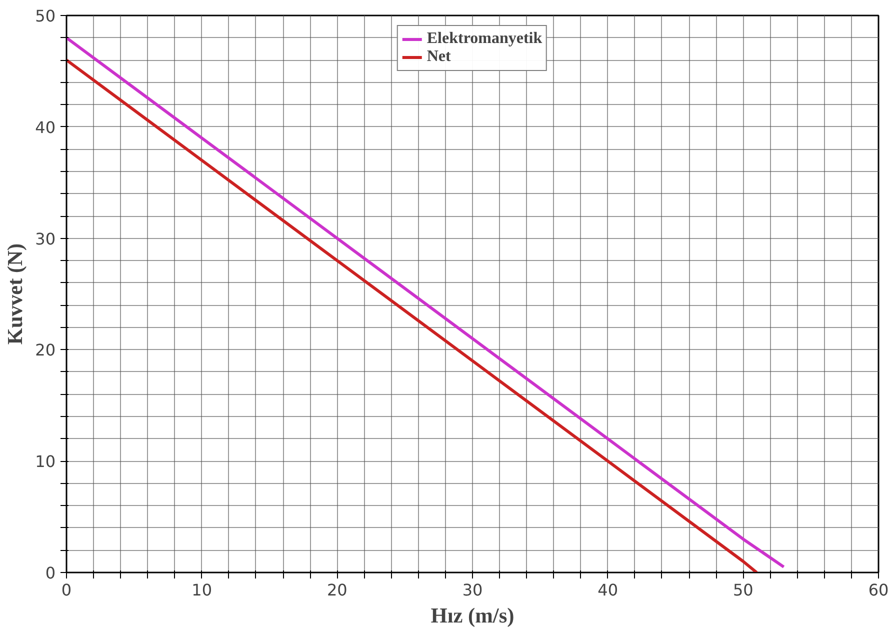 The image size is (893, 630). I want to click on x-tick-label: 50, so click(743, 590).